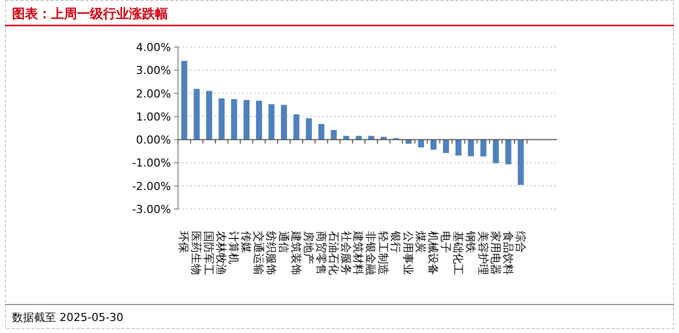  Describe the element at coordinates (153, 47) in the screenshot. I see `y-tick-label: 4.00%` at that location.